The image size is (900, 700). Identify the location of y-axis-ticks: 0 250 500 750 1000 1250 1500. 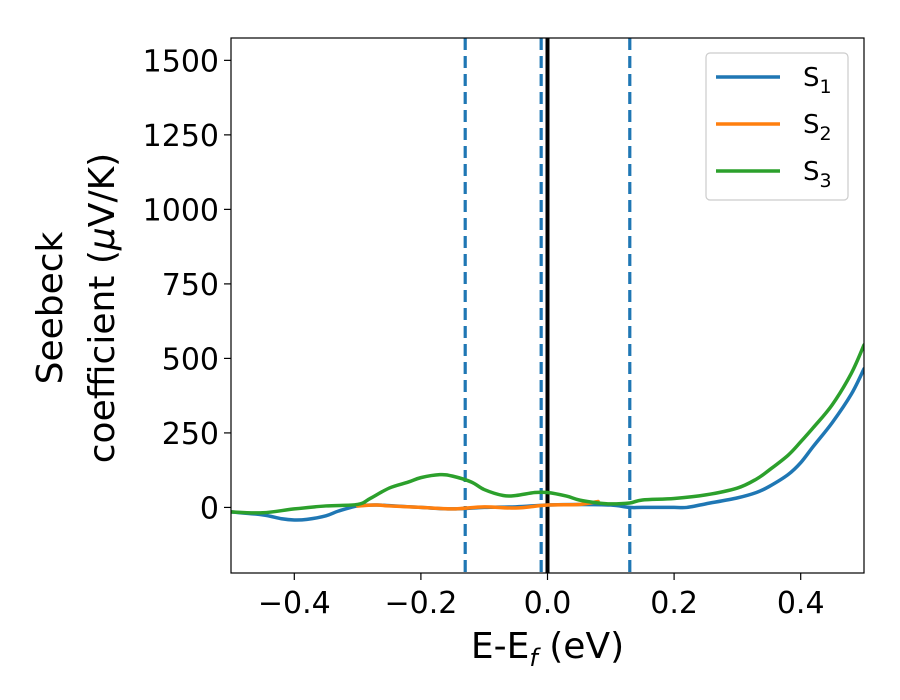
(187, 285).